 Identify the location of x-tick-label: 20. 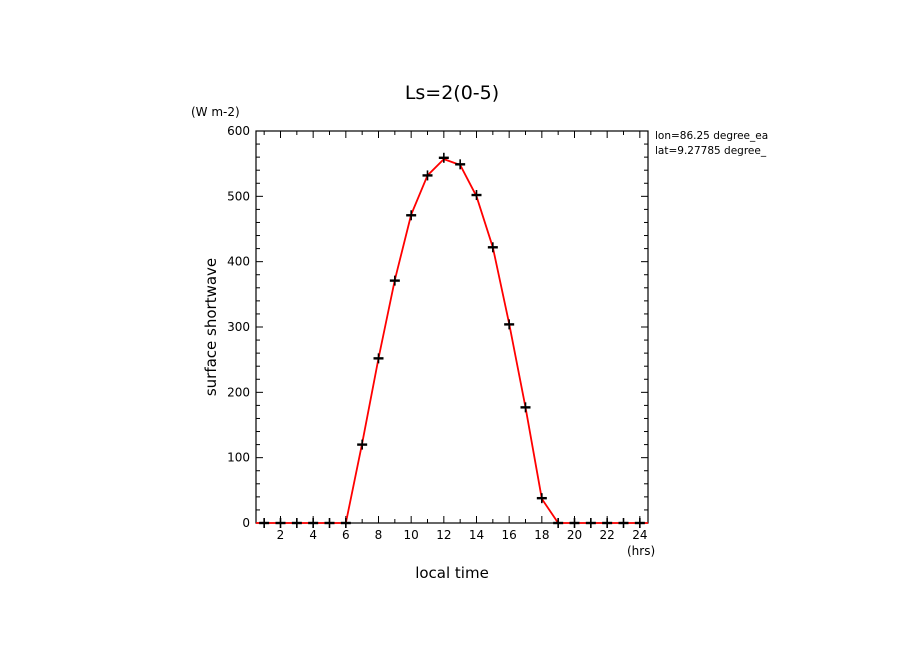
(574, 535).